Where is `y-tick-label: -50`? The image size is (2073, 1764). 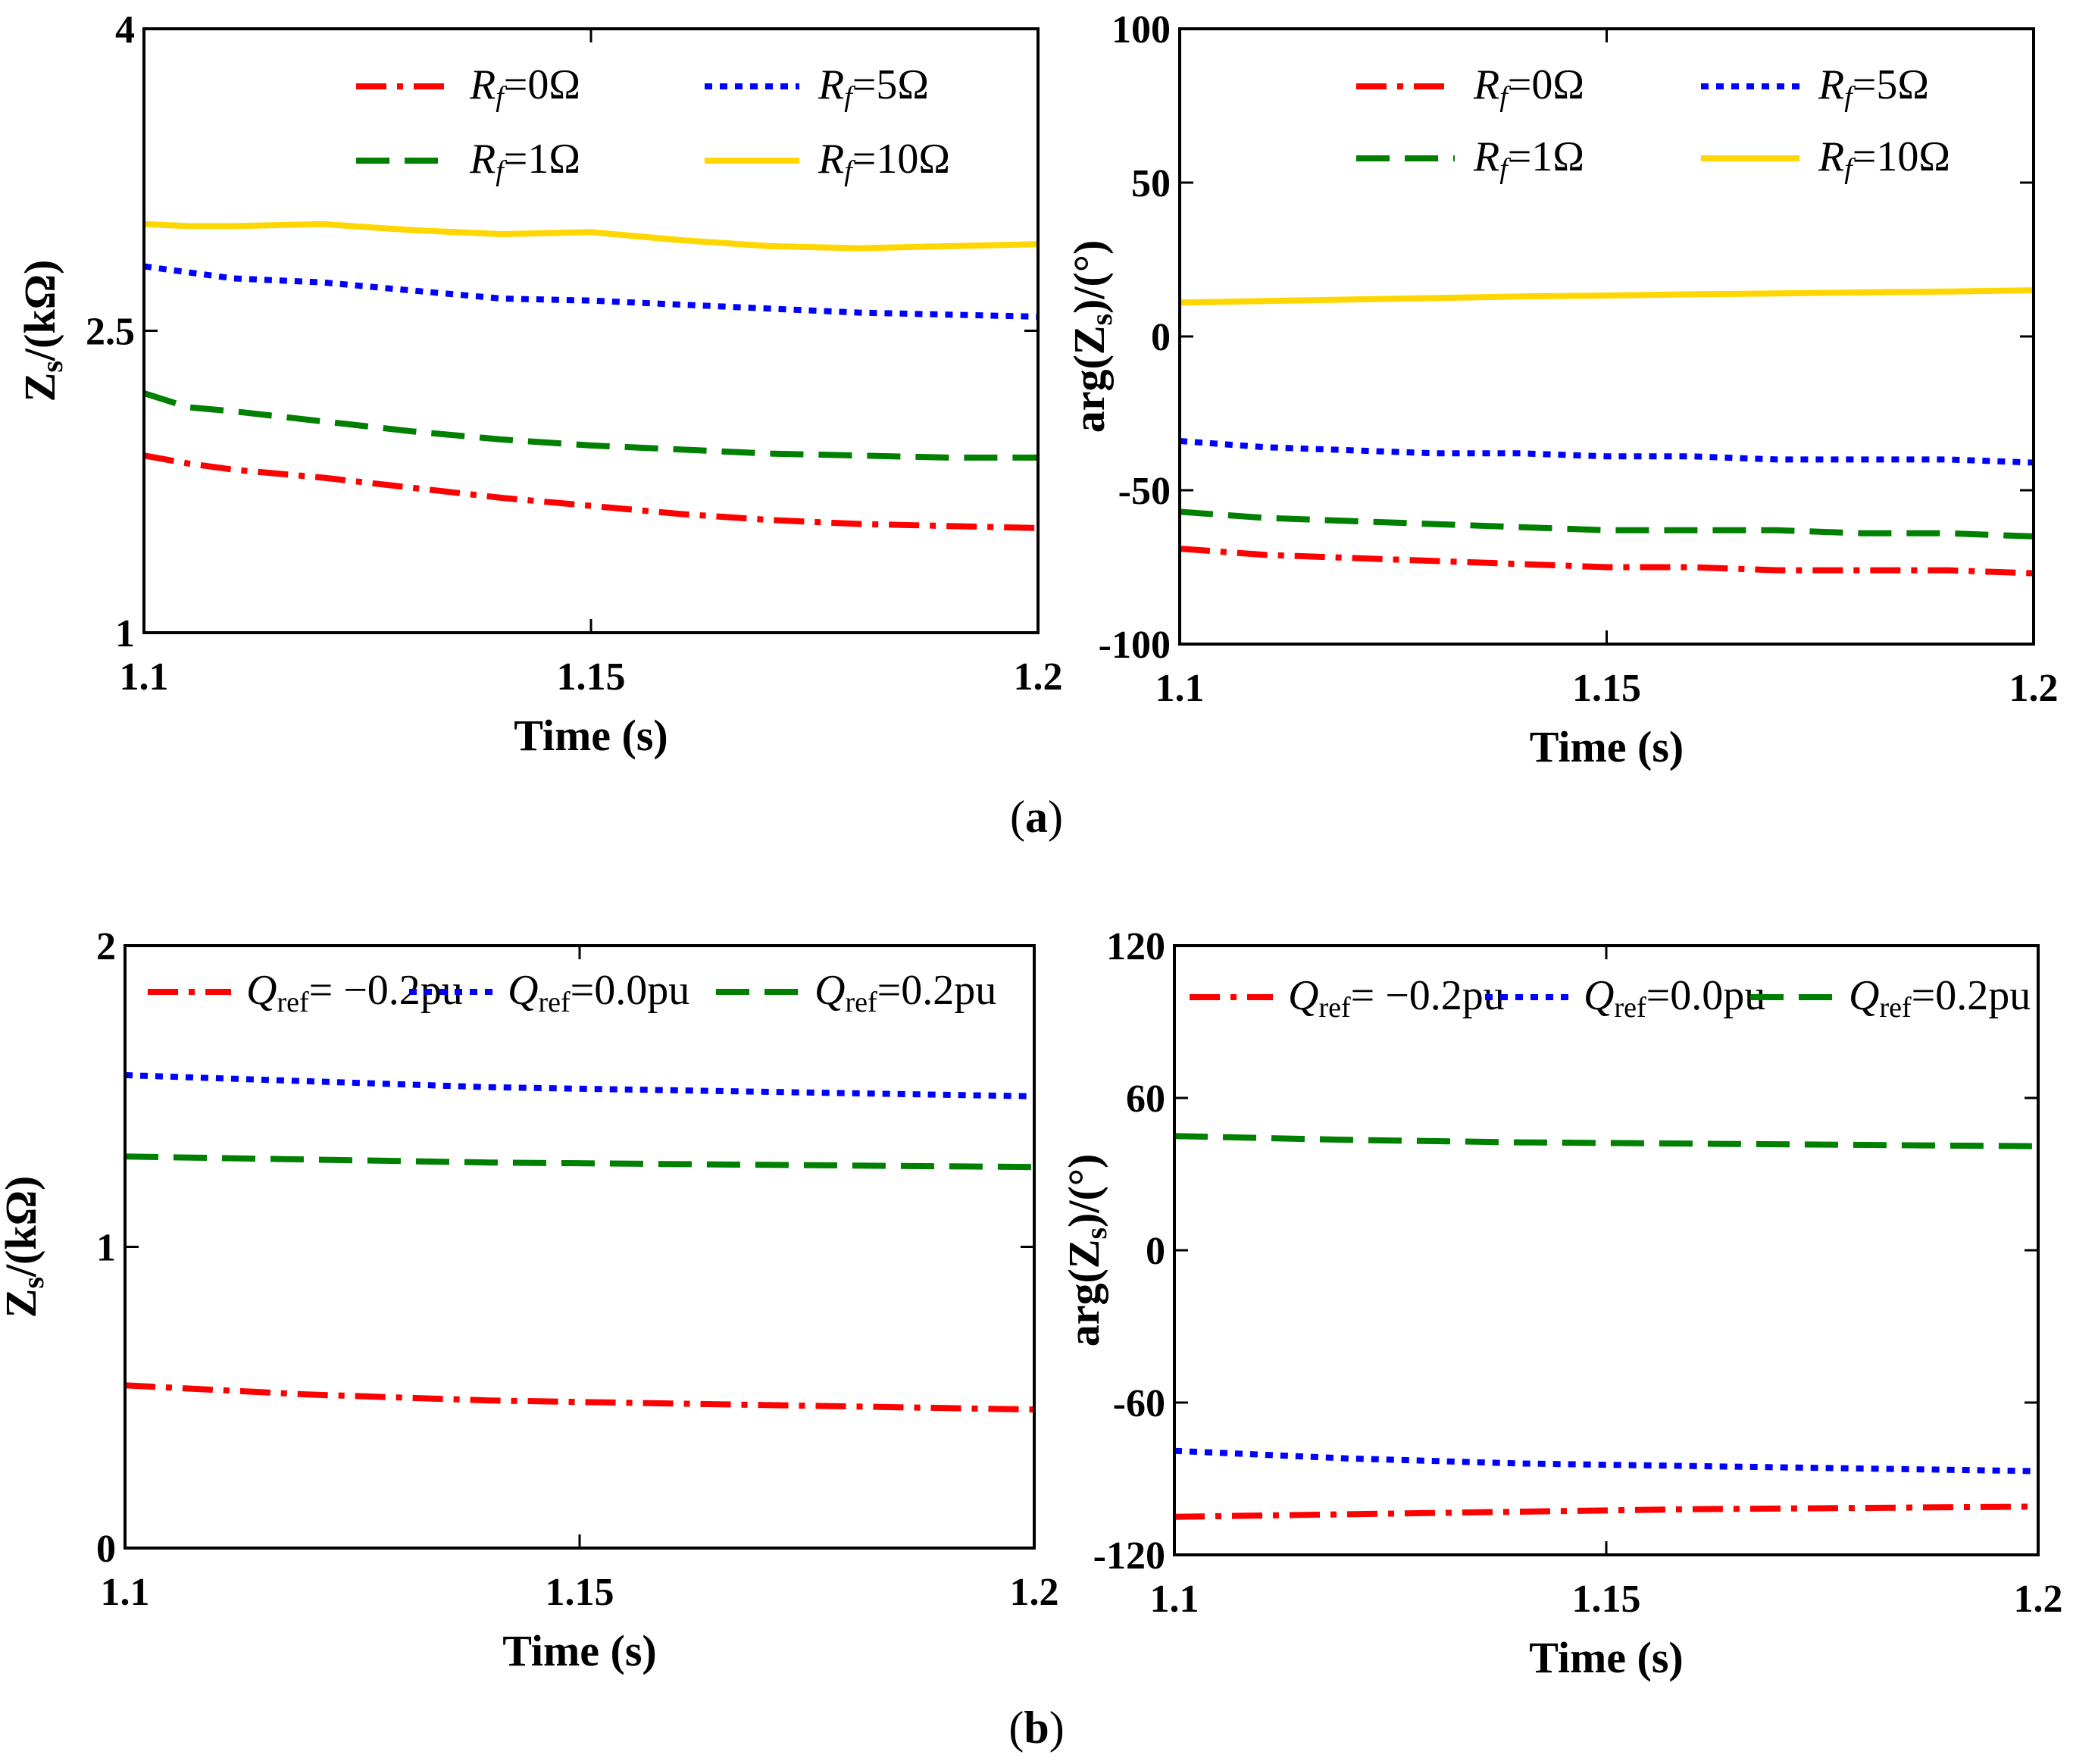
y-tick-label: -50 is located at coordinates (1144, 491).